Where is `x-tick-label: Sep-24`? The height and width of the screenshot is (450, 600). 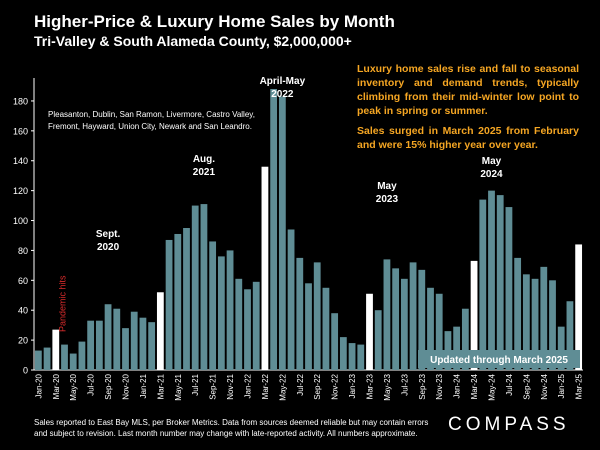
x-tick-label: Sep-24 is located at coordinates (526, 386).